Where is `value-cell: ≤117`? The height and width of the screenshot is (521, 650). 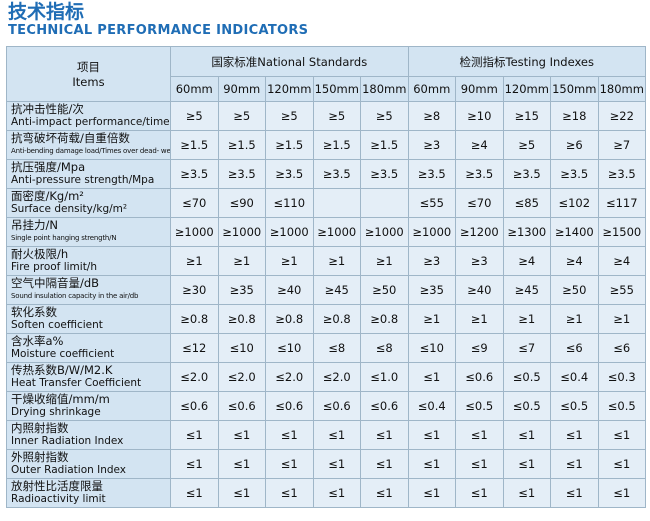 value-cell: ≤117 is located at coordinates (622, 203).